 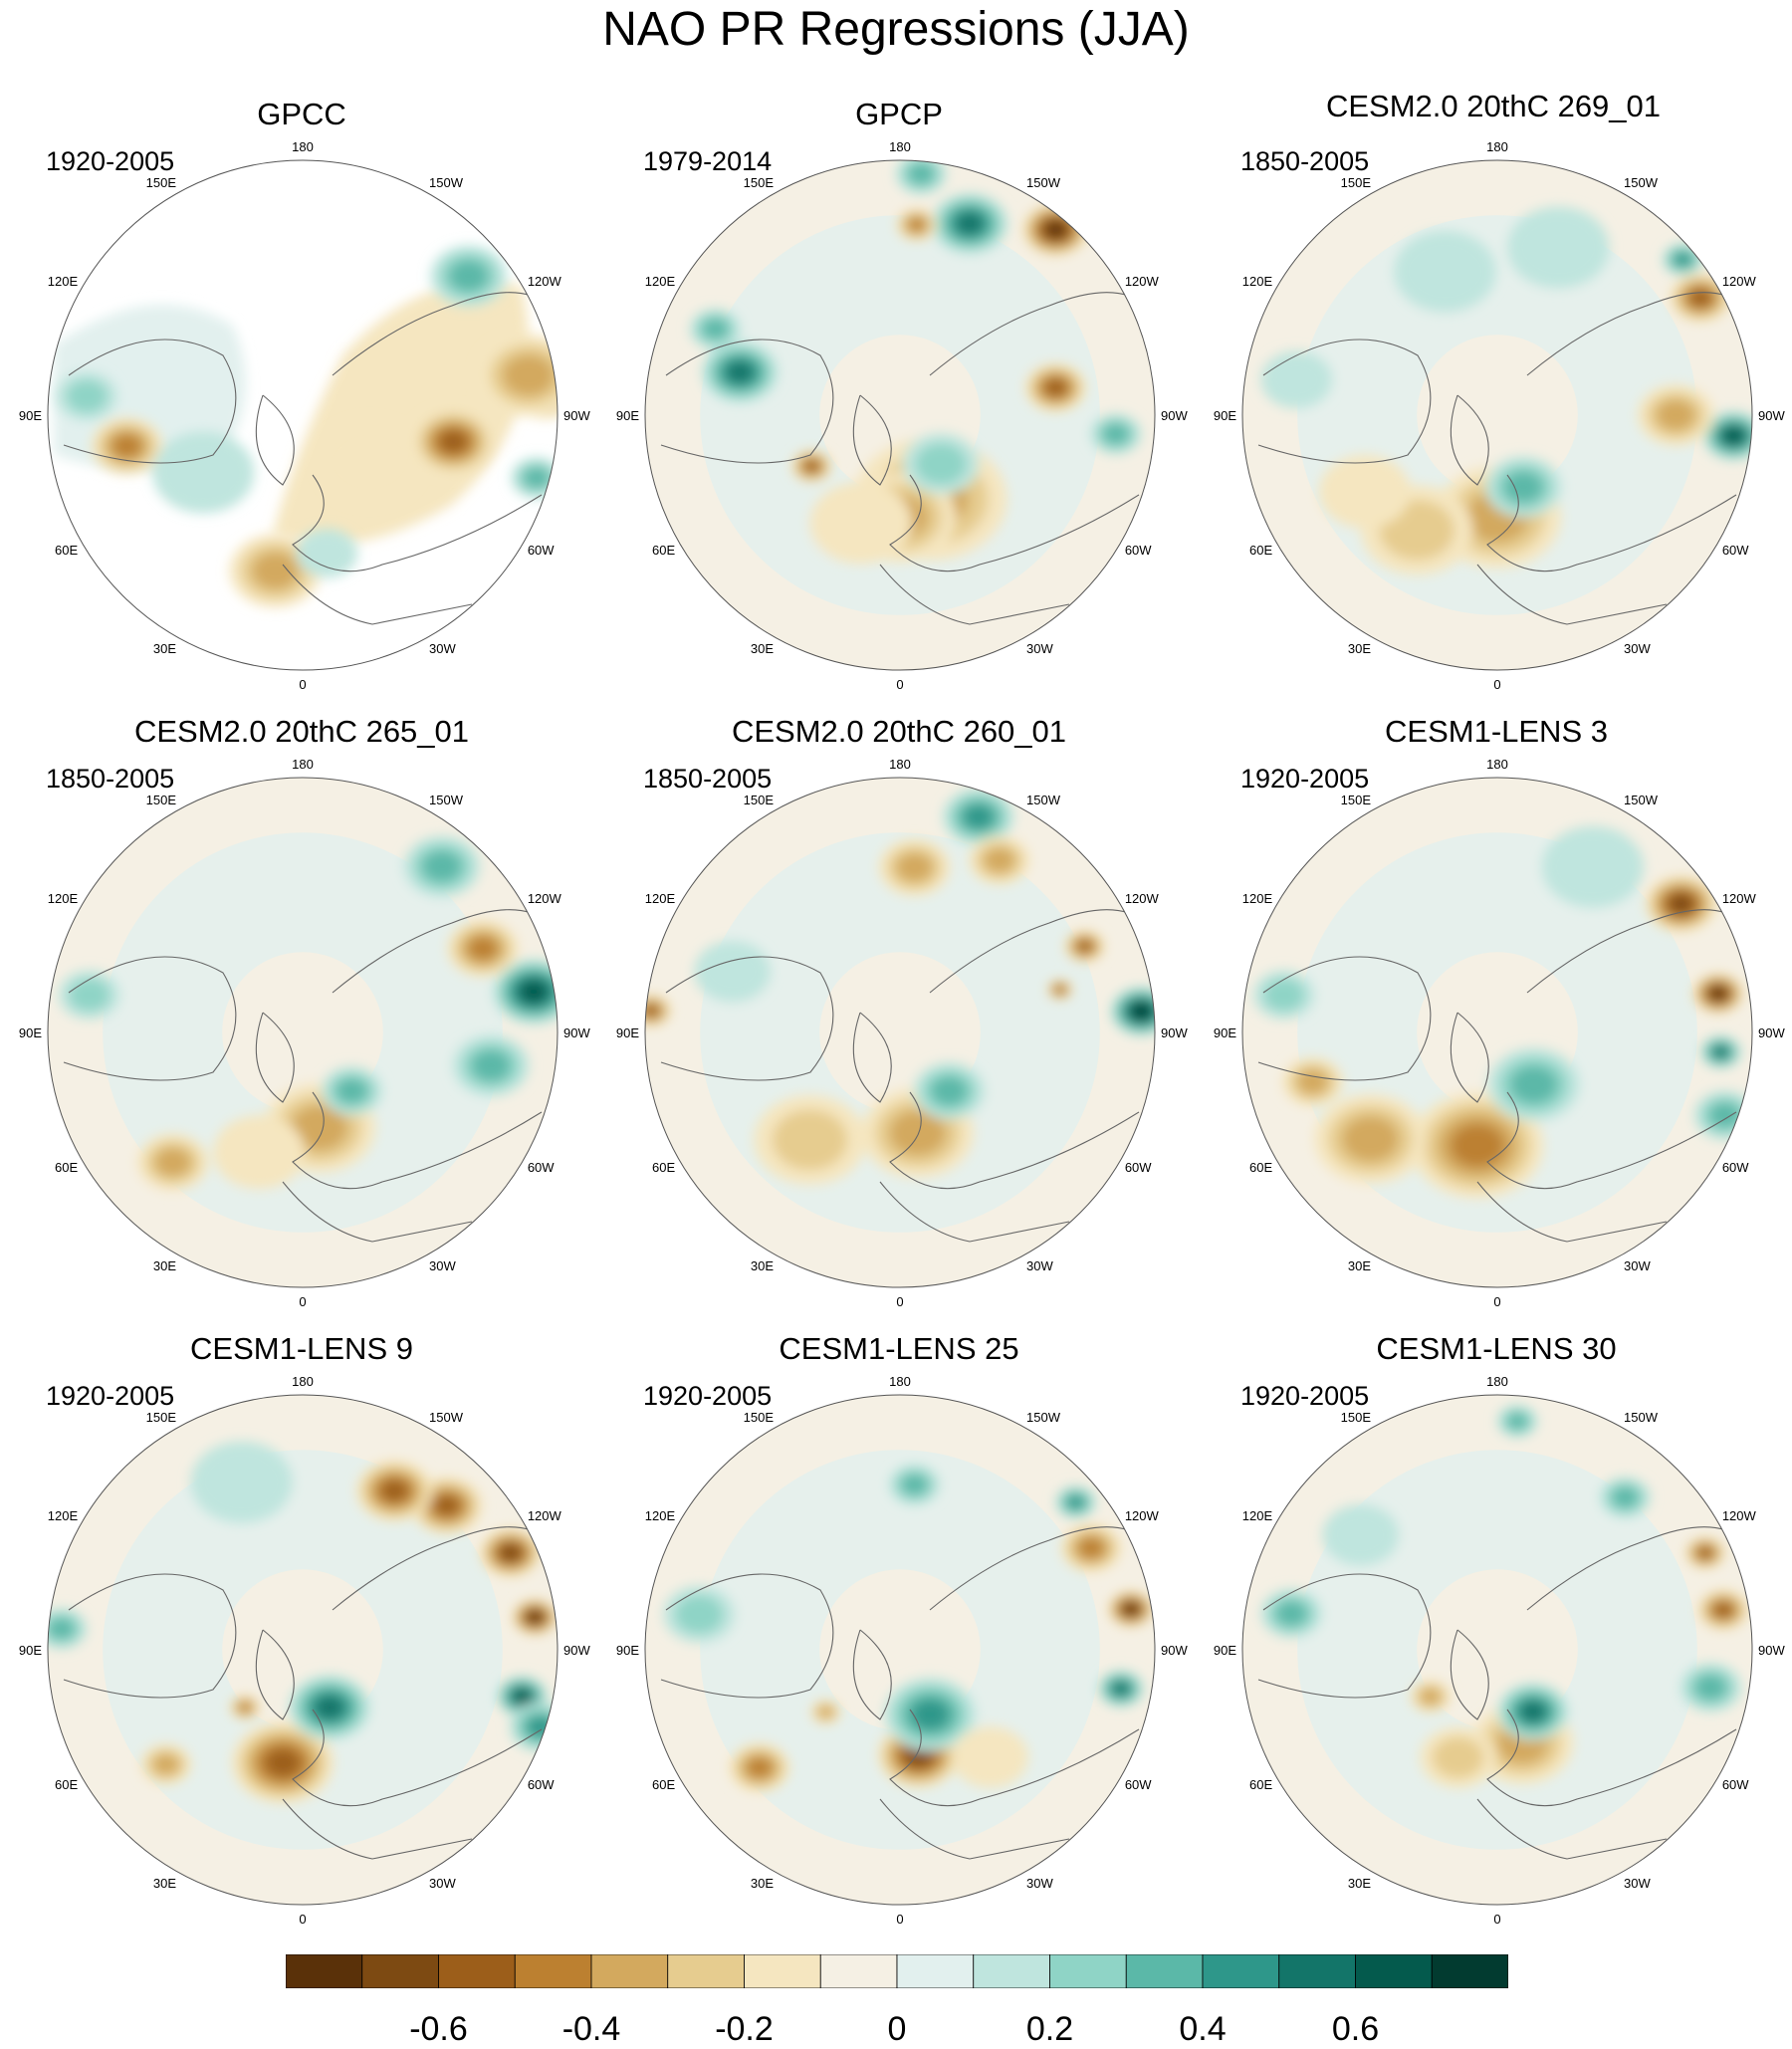 I want to click on zonal-band, so click(x=1497, y=1650).